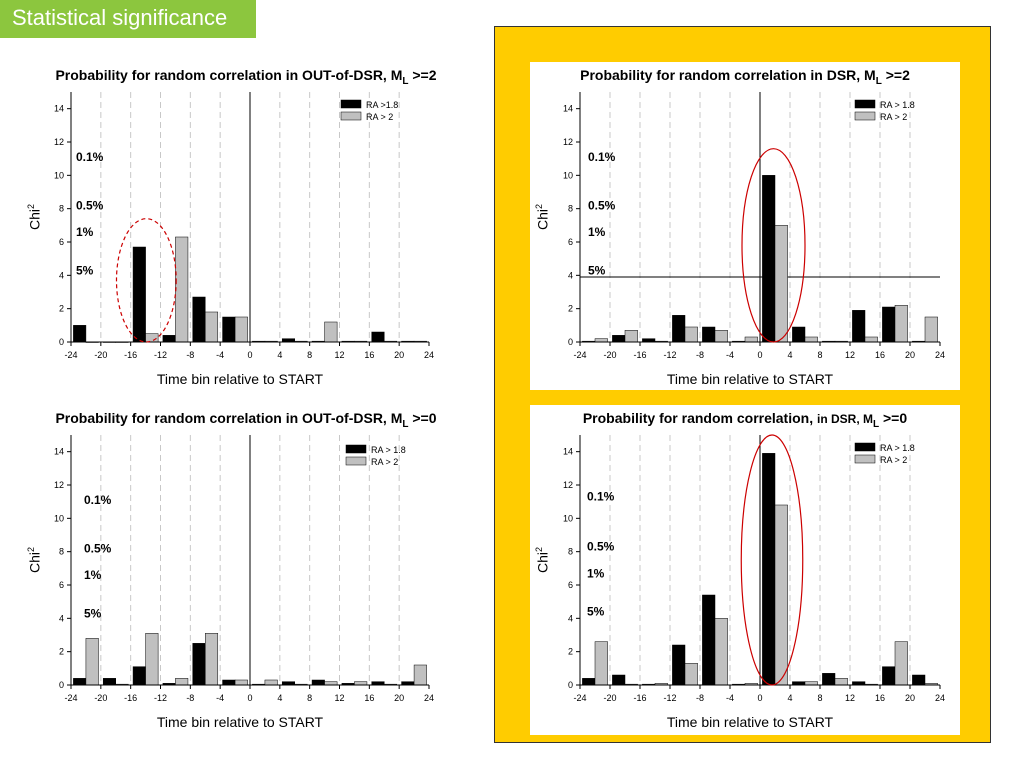 This screenshot has height=768, width=1024. What do you see at coordinates (772, 560) in the screenshot?
I see `highlight-ellipse` at bounding box center [772, 560].